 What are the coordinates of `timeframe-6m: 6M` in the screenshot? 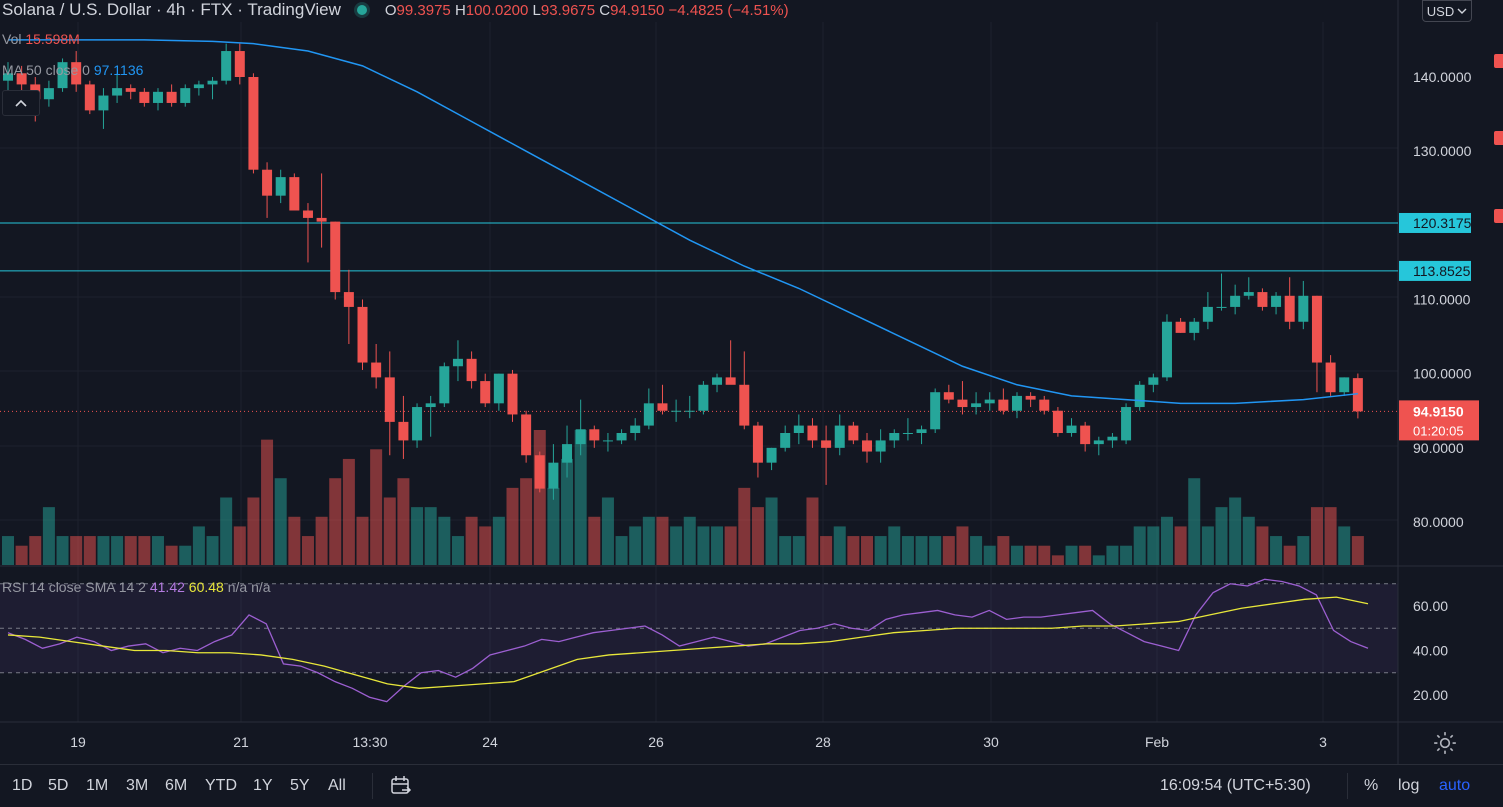 It's located at (176, 785).